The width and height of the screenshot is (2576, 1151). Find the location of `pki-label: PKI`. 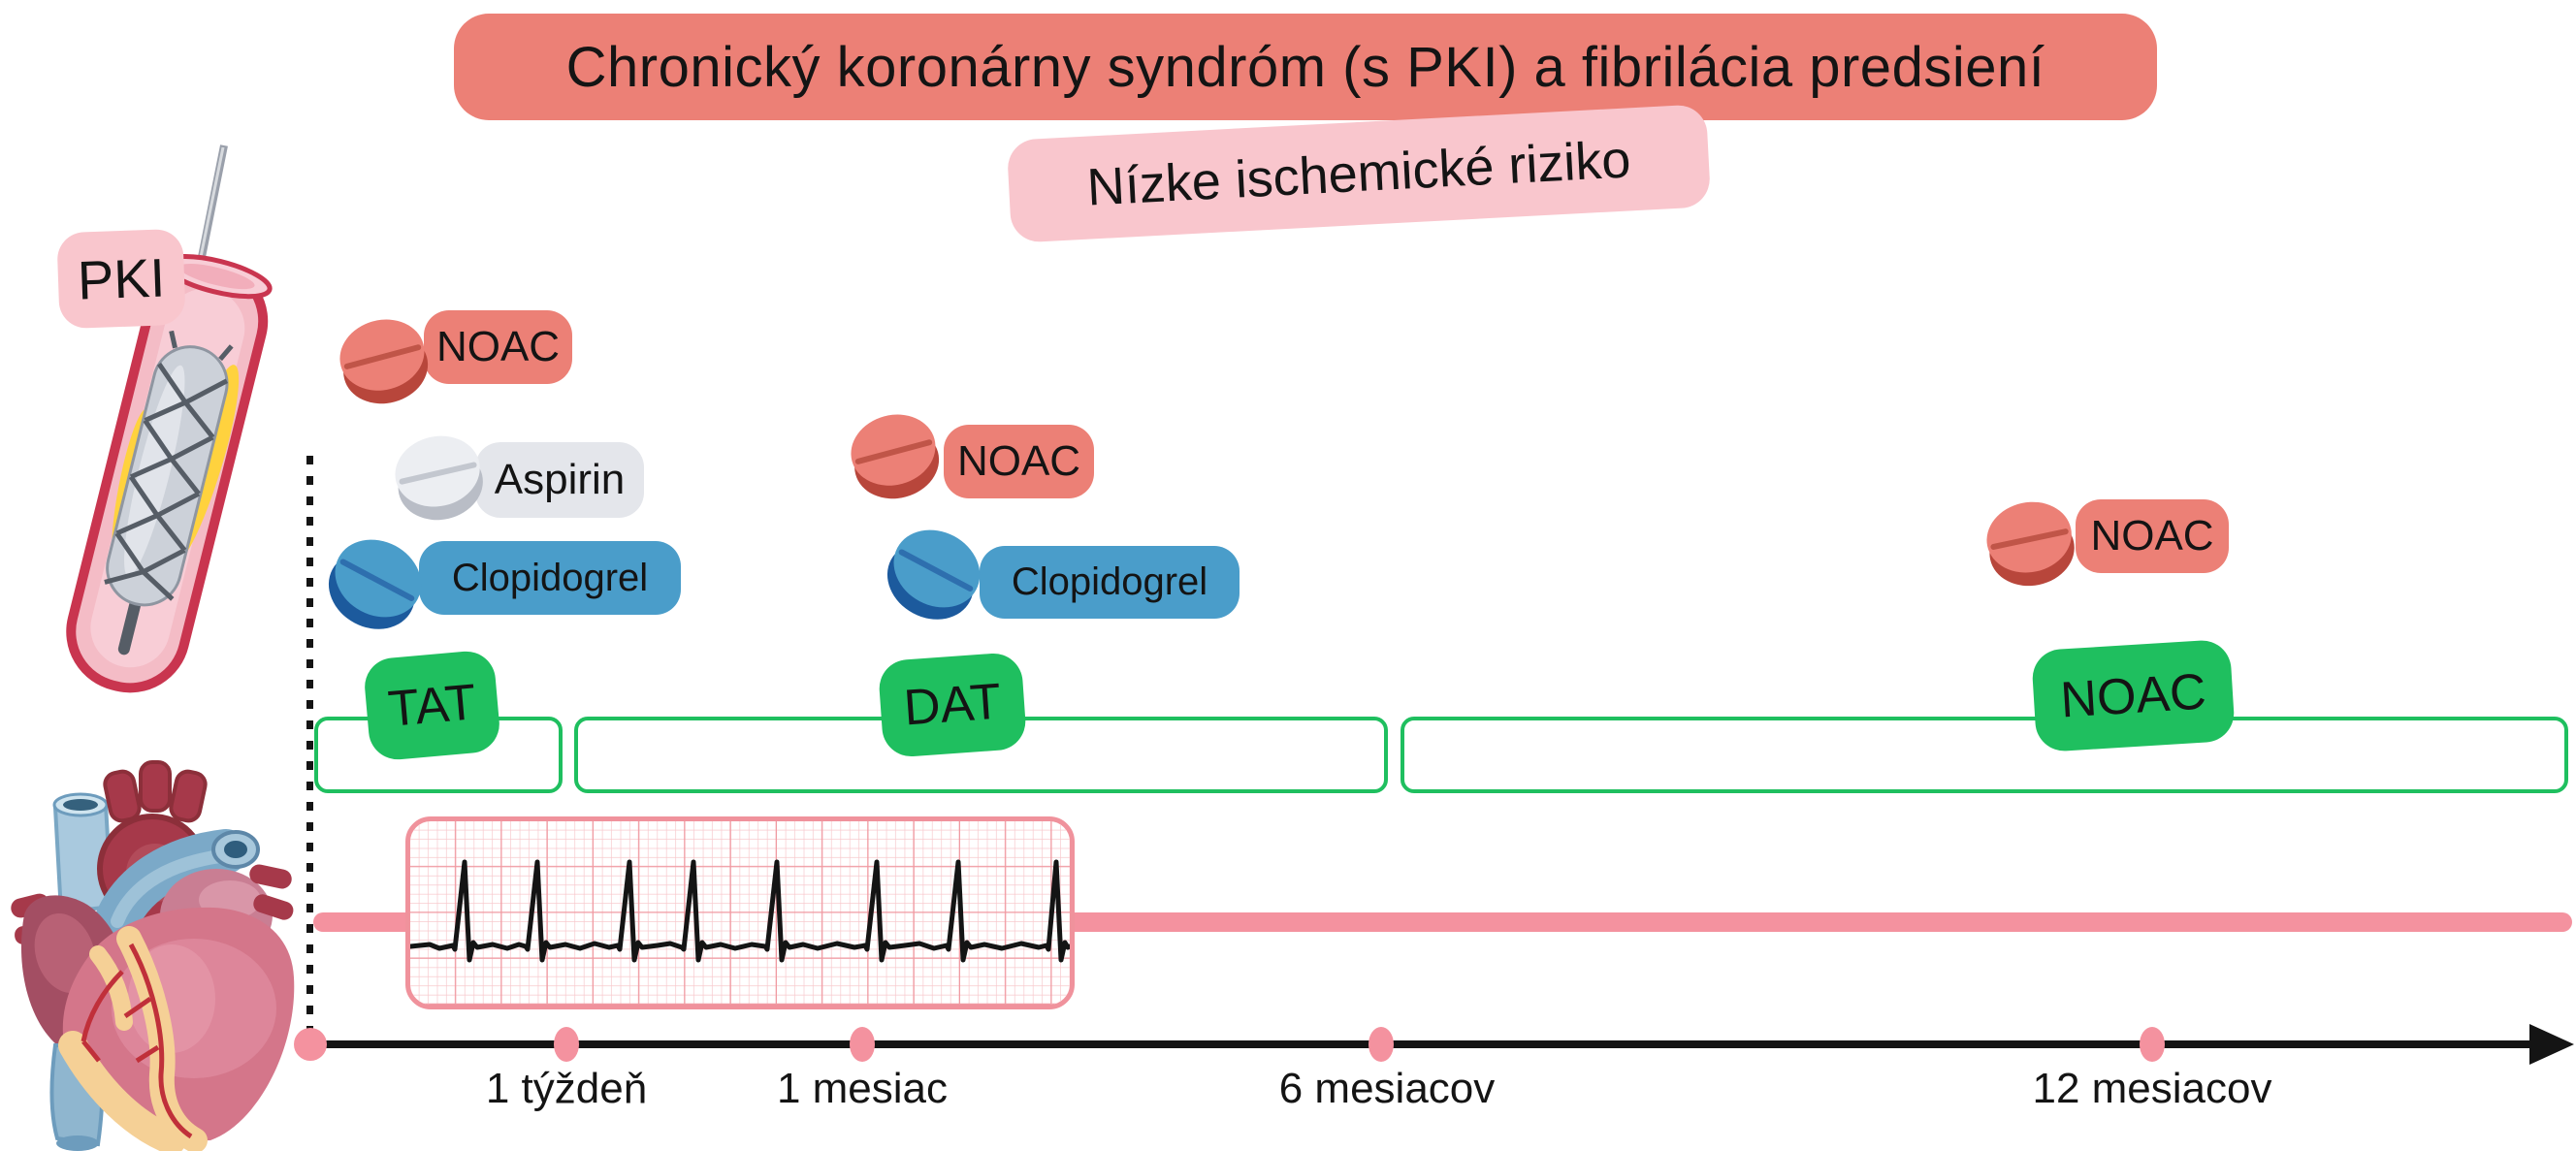

pki-label: PKI is located at coordinates (121, 278).